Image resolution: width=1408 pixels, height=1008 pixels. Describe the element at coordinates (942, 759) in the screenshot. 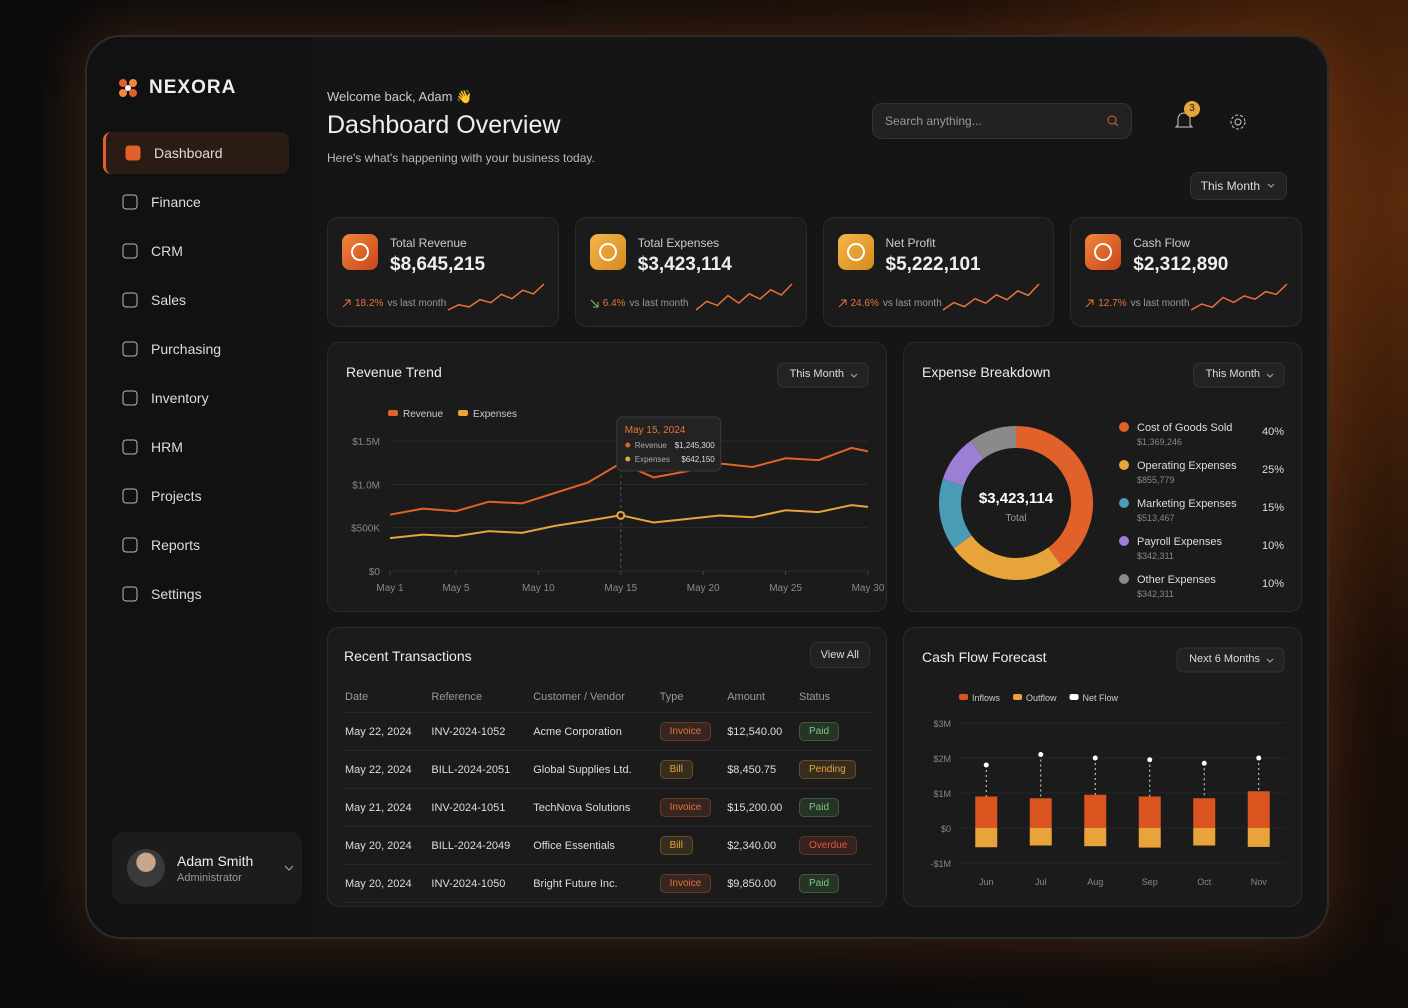

I see `y-tick-label: $2M` at that location.